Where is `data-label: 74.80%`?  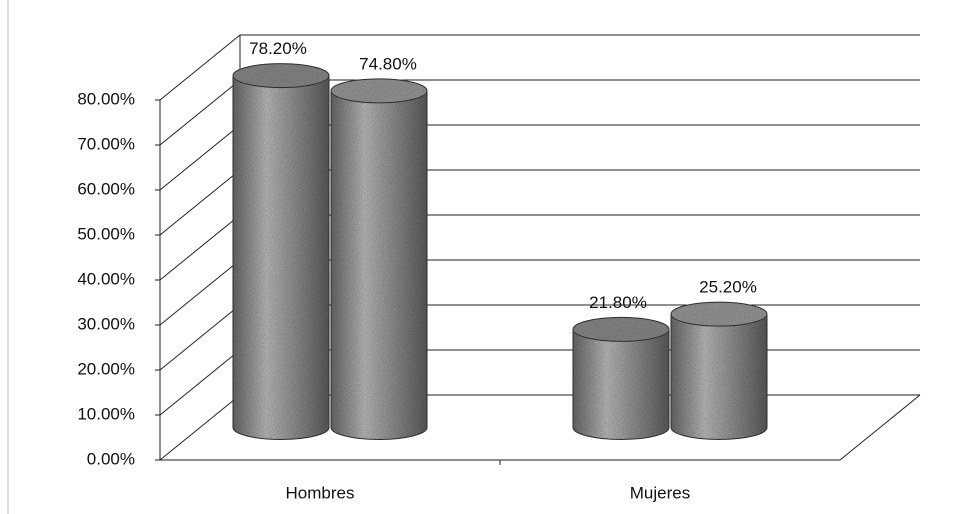
data-label: 74.80% is located at coordinates (388, 63).